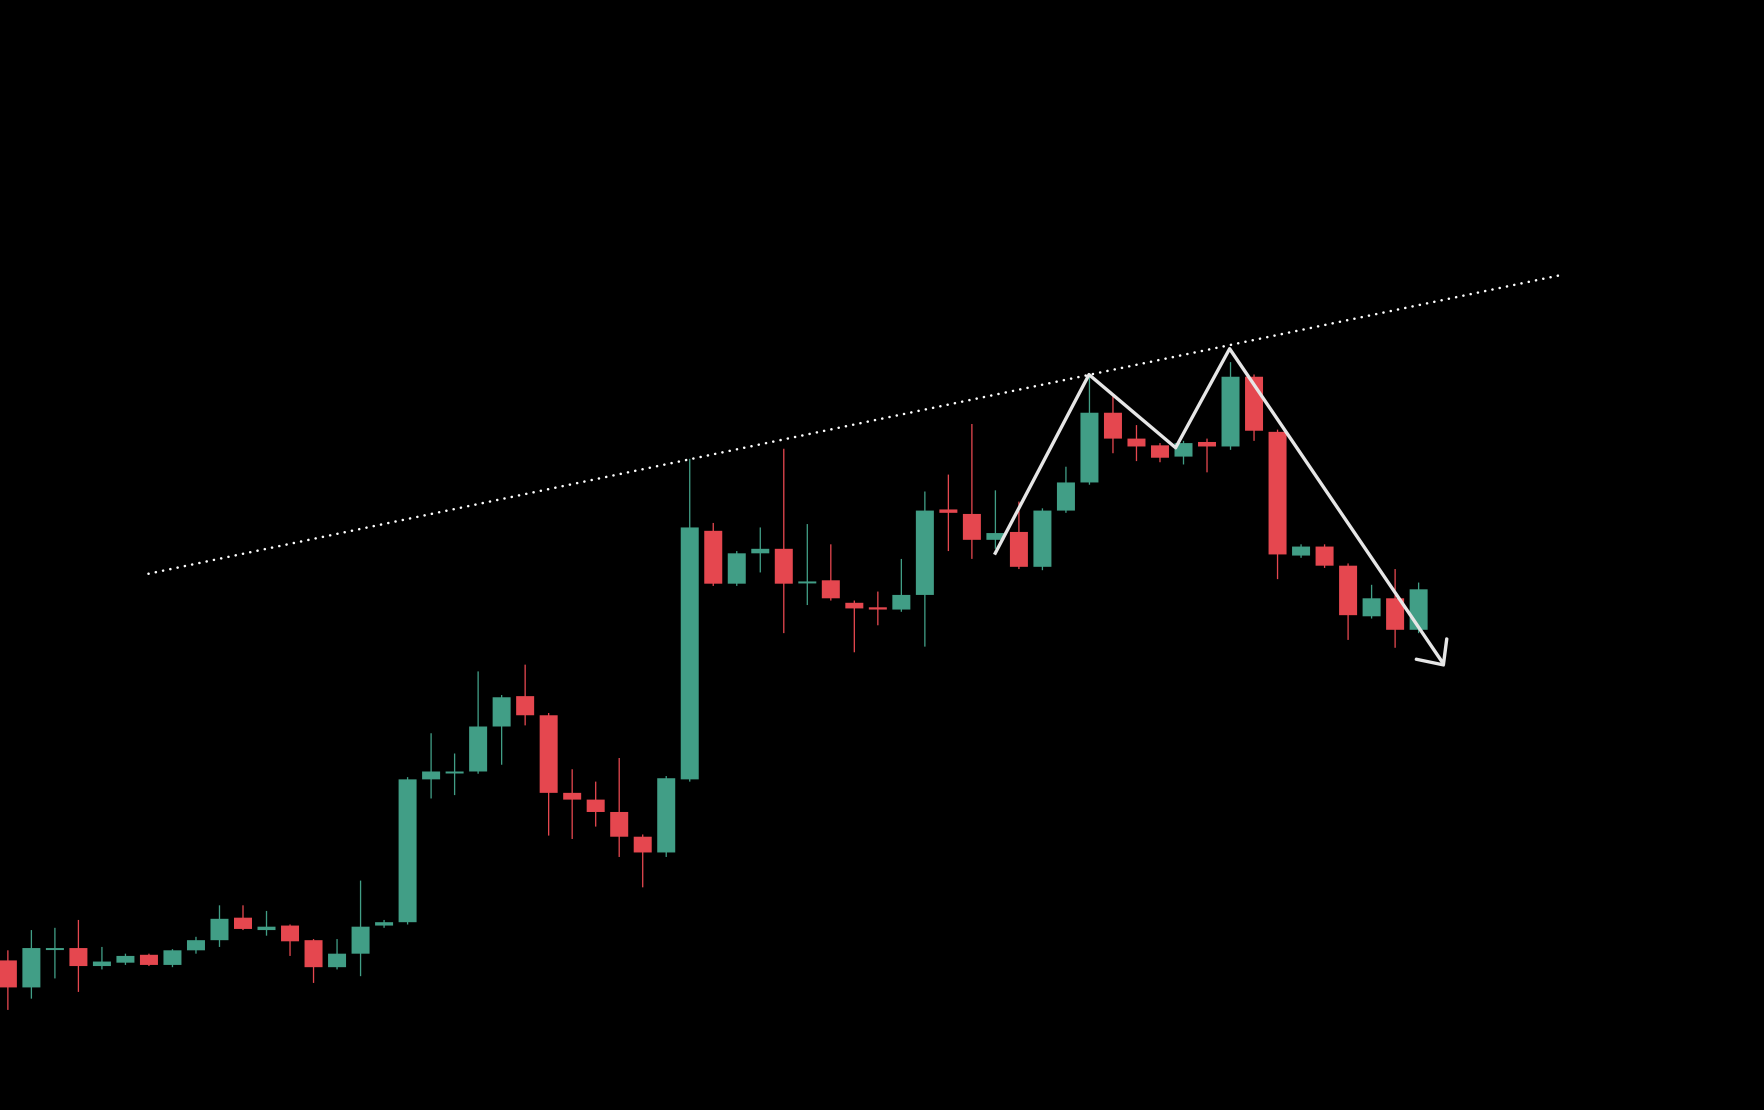  Describe the element at coordinates (1431, 652) in the screenshot. I see `arrow-head` at that location.